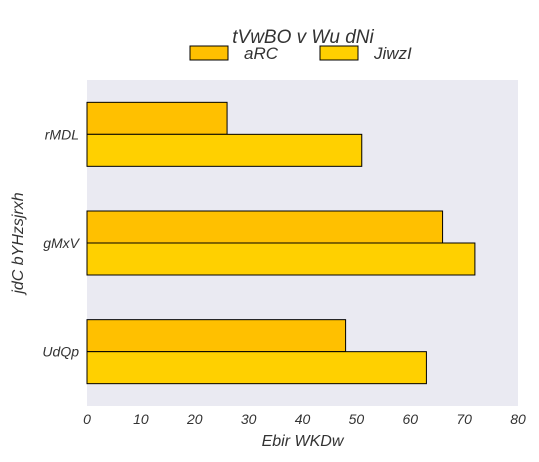 The height and width of the screenshot is (462, 539). I want to click on x-tick-label-80: 80, so click(518, 419).